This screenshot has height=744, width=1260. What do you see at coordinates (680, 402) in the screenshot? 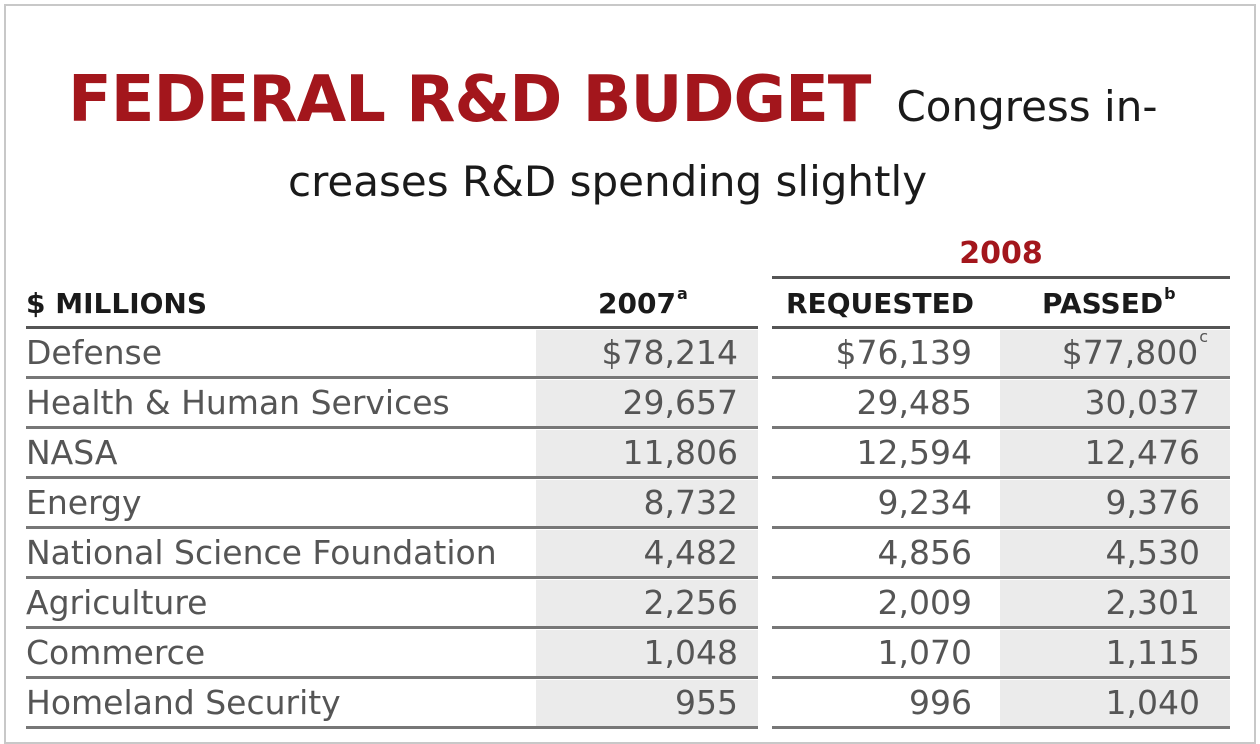
I see `cell-2007-value: 29,657` at bounding box center [680, 402].